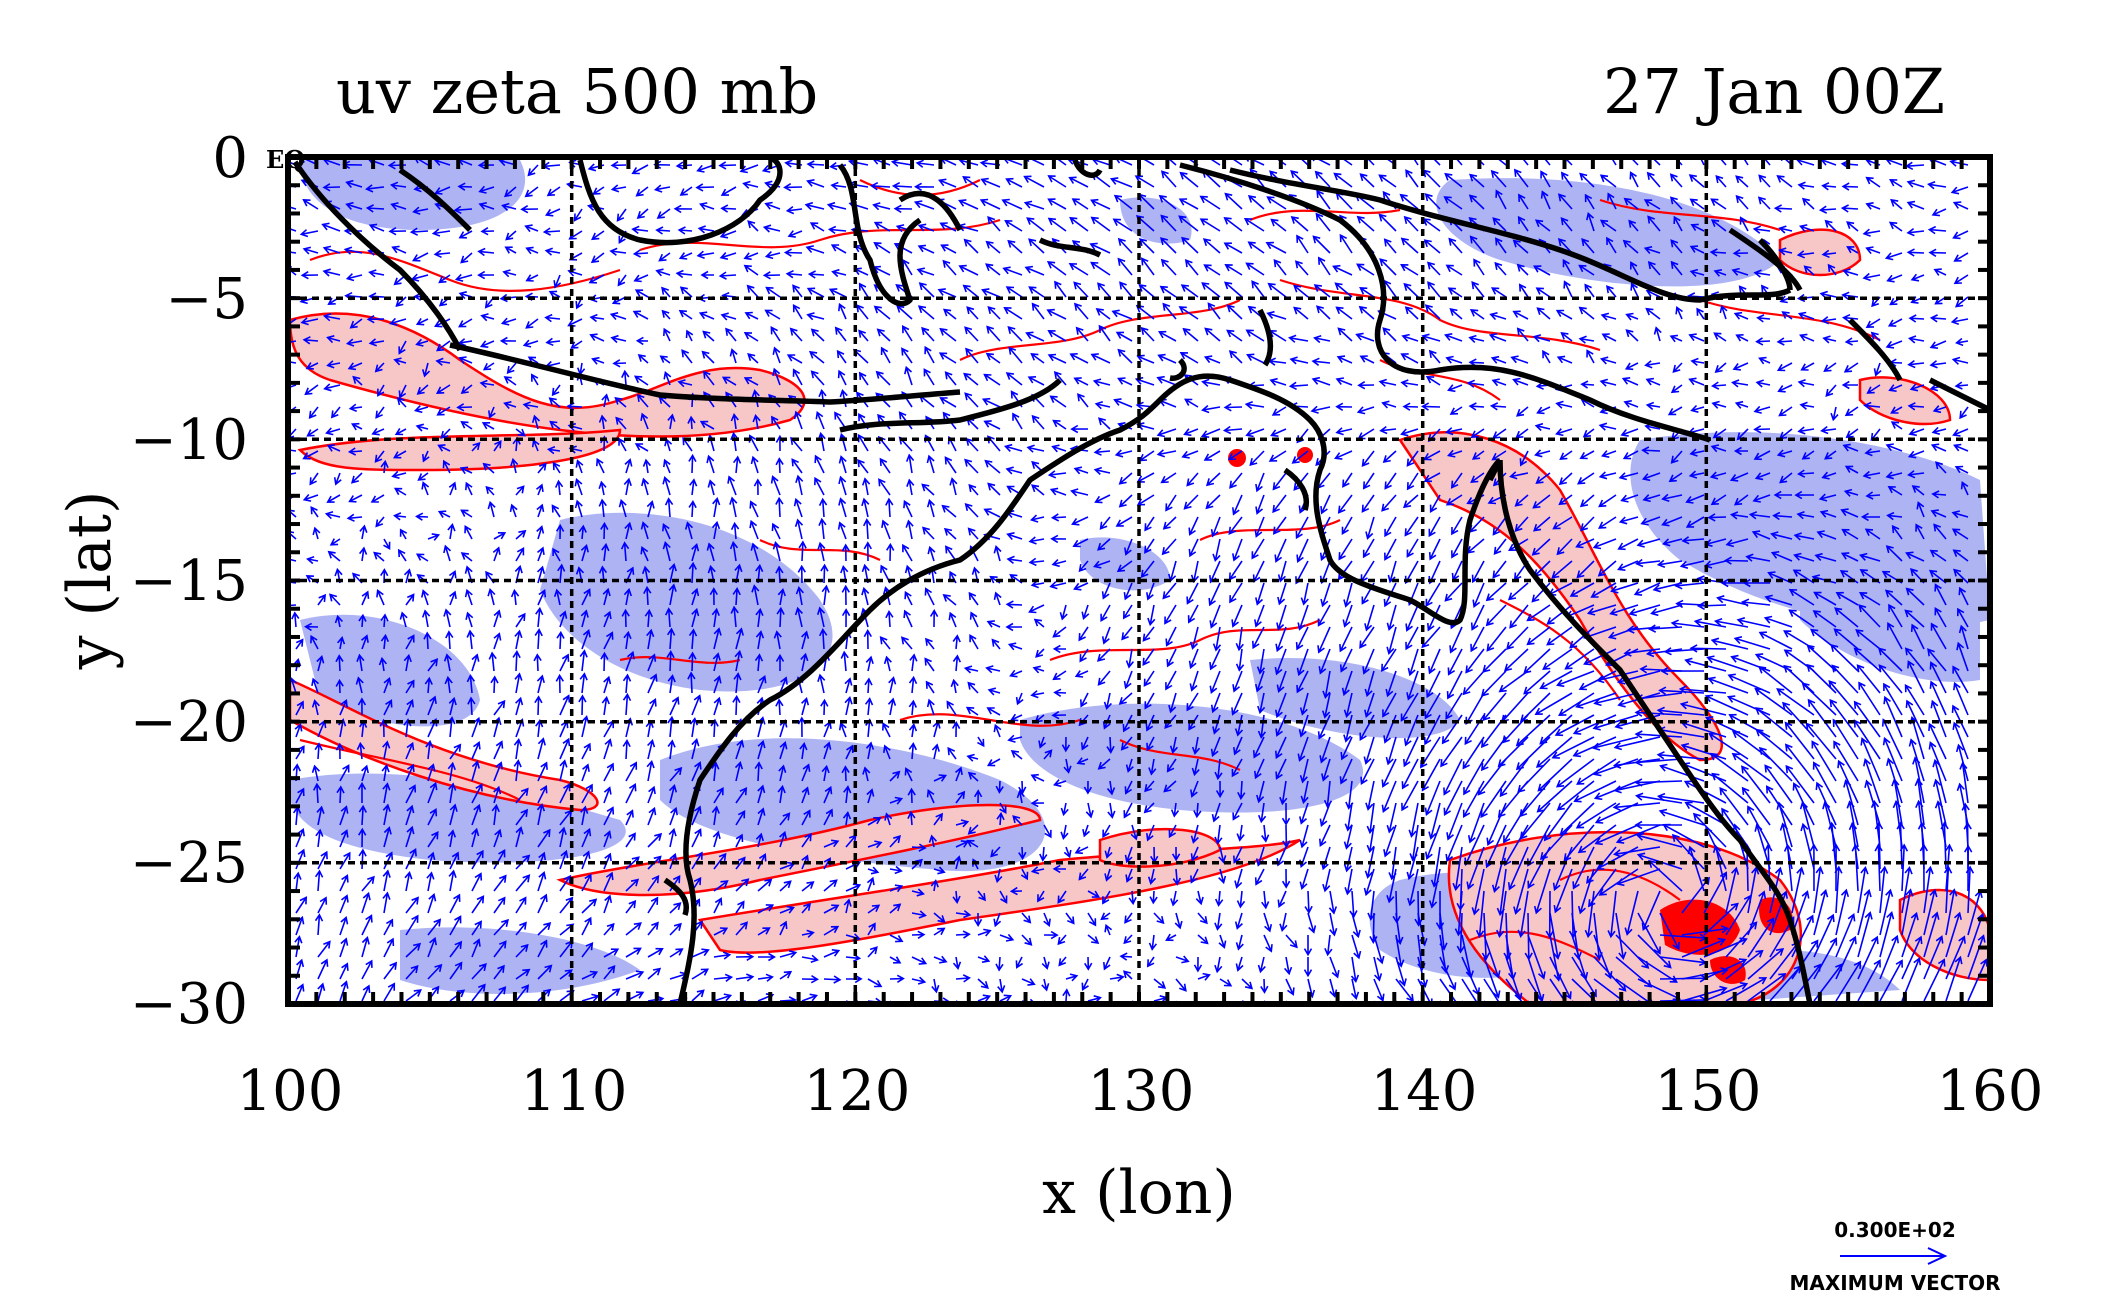 The height and width of the screenshot is (1305, 2111). Describe the element at coordinates (90, 581) in the screenshot. I see `y-axis-label: y (lat)` at that location.